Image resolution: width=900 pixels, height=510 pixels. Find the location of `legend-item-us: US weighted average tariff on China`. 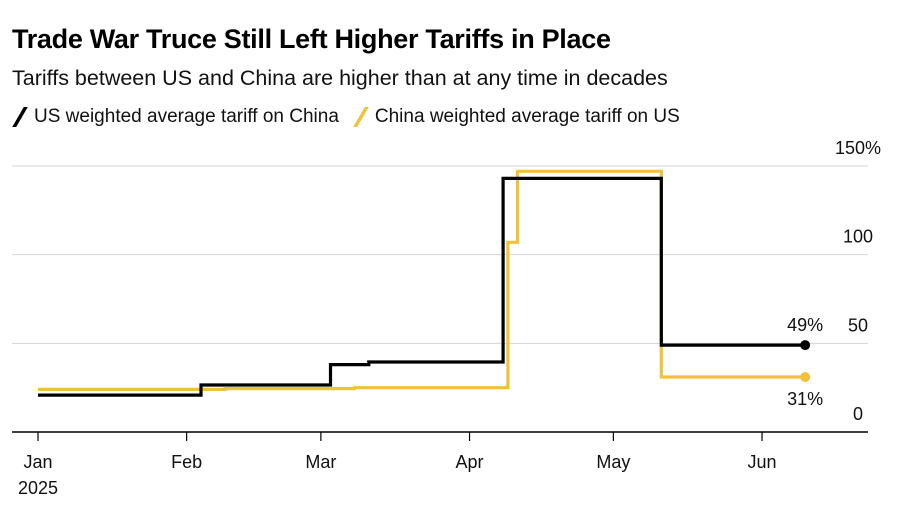

legend-item-us: US weighted average tariff on China is located at coordinates (175, 117).